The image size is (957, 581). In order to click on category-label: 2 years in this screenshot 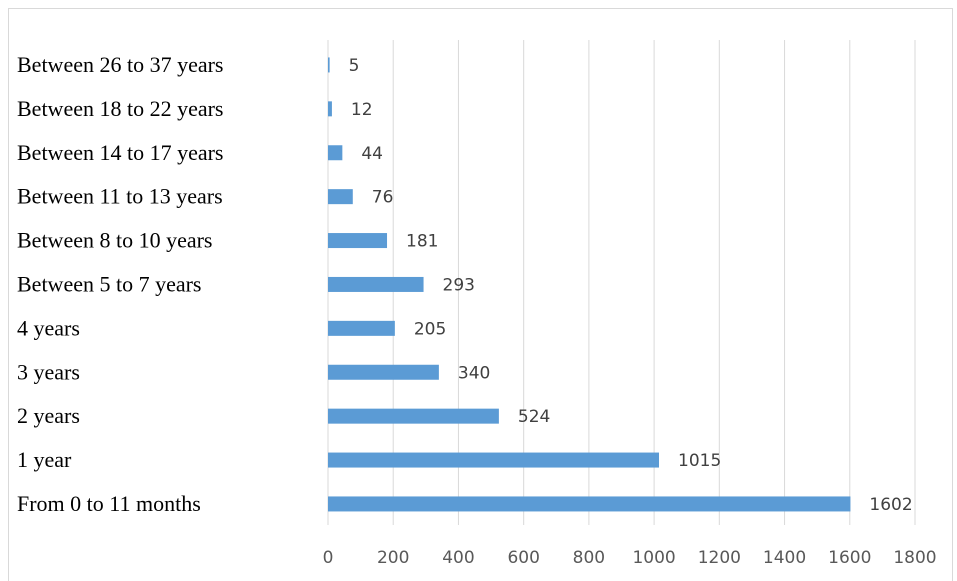, I will do `click(48, 415)`.